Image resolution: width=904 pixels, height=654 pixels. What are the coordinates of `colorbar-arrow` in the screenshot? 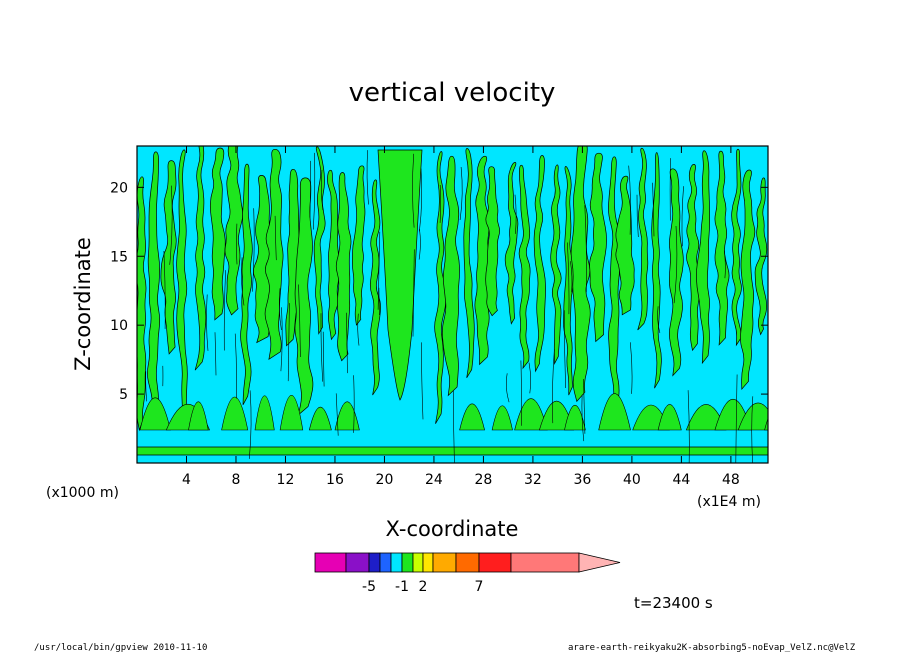 It's located at (599, 562).